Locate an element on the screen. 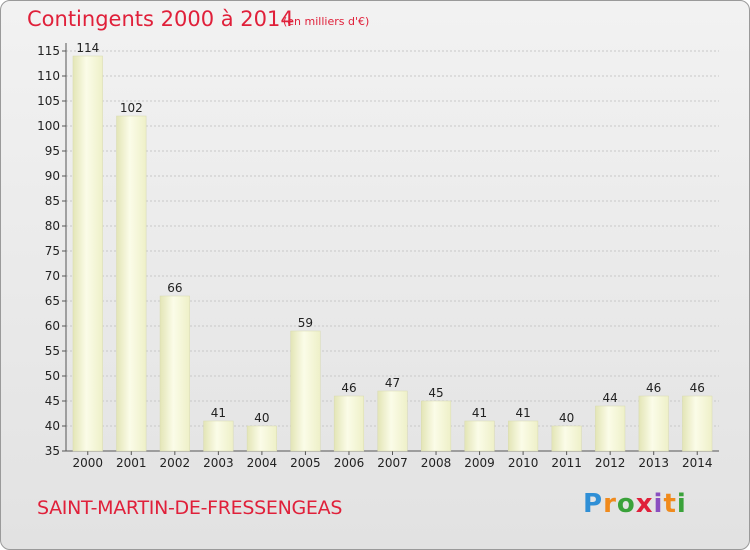  x-tick-label: 2002 is located at coordinates (175, 463).